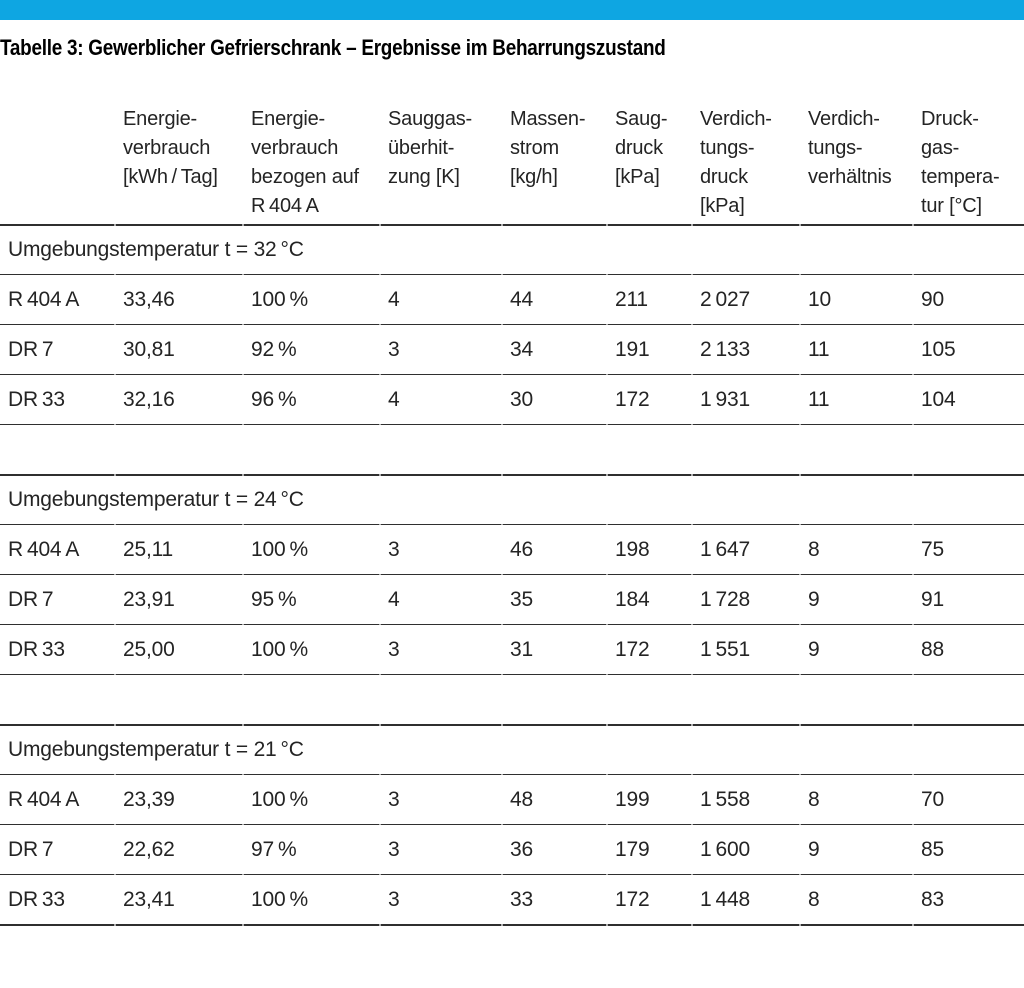  Describe the element at coordinates (512, 10) in the screenshot. I see `top-accent-bar` at that location.